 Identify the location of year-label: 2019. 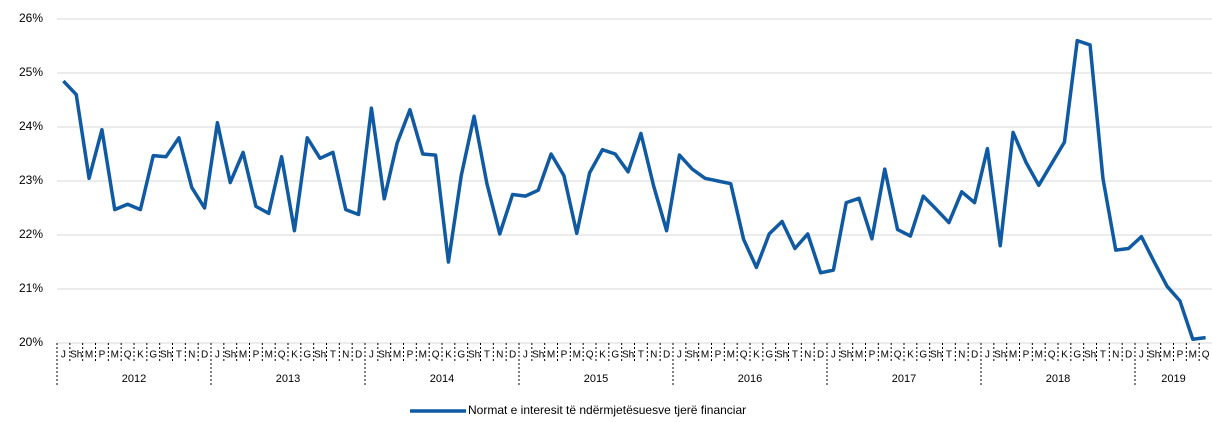
(1173, 379).